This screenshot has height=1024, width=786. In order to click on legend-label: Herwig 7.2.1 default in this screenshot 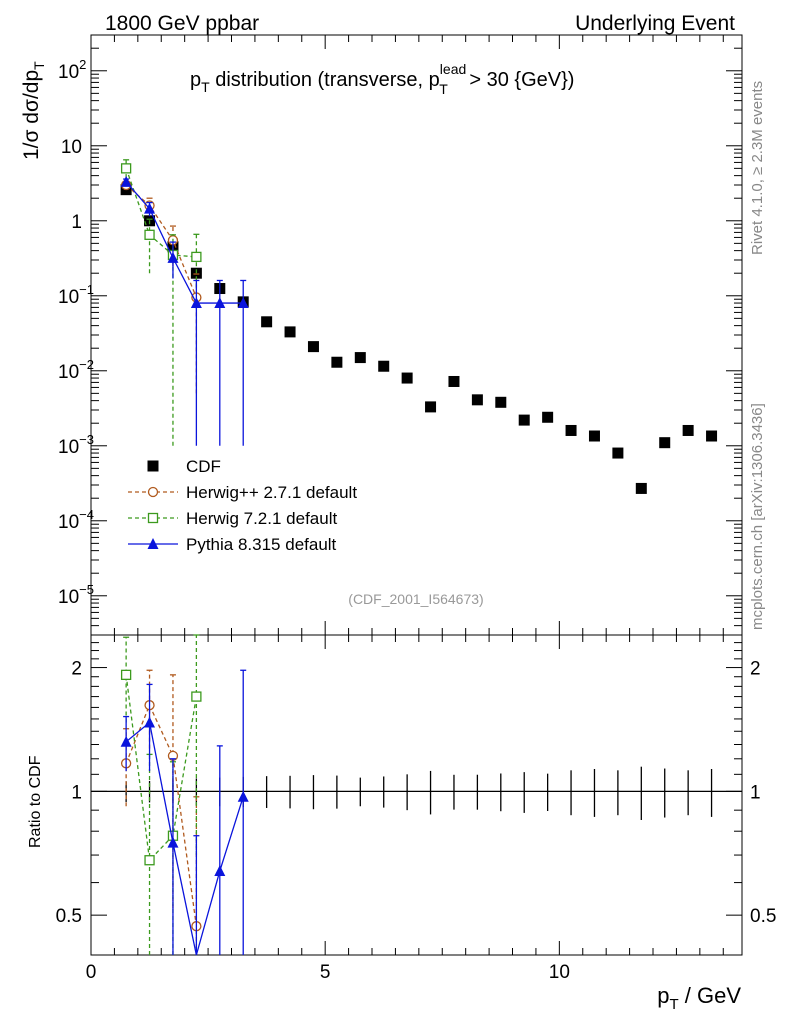, I will do `click(261, 518)`.